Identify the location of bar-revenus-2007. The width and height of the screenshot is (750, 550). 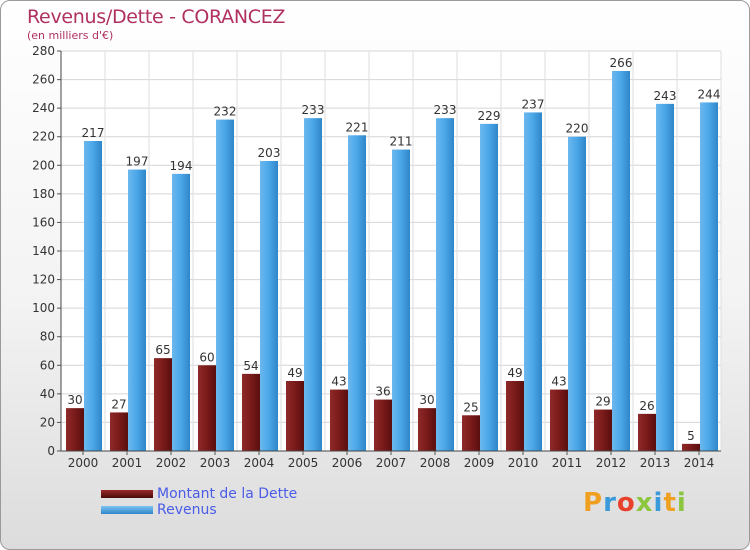
(401, 300).